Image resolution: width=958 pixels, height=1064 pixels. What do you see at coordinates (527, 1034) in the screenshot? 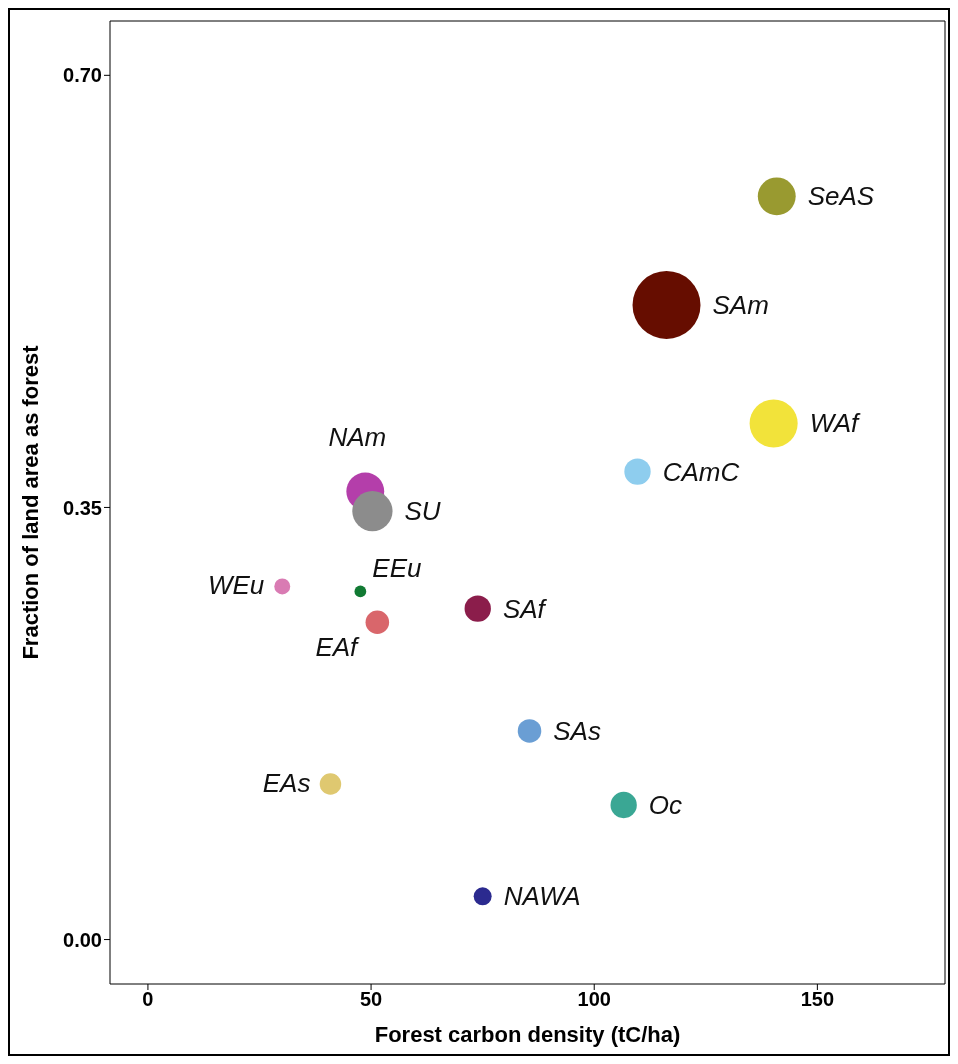
I see `x-axis-title: Forest carbon density (tC/ha)` at bounding box center [527, 1034].